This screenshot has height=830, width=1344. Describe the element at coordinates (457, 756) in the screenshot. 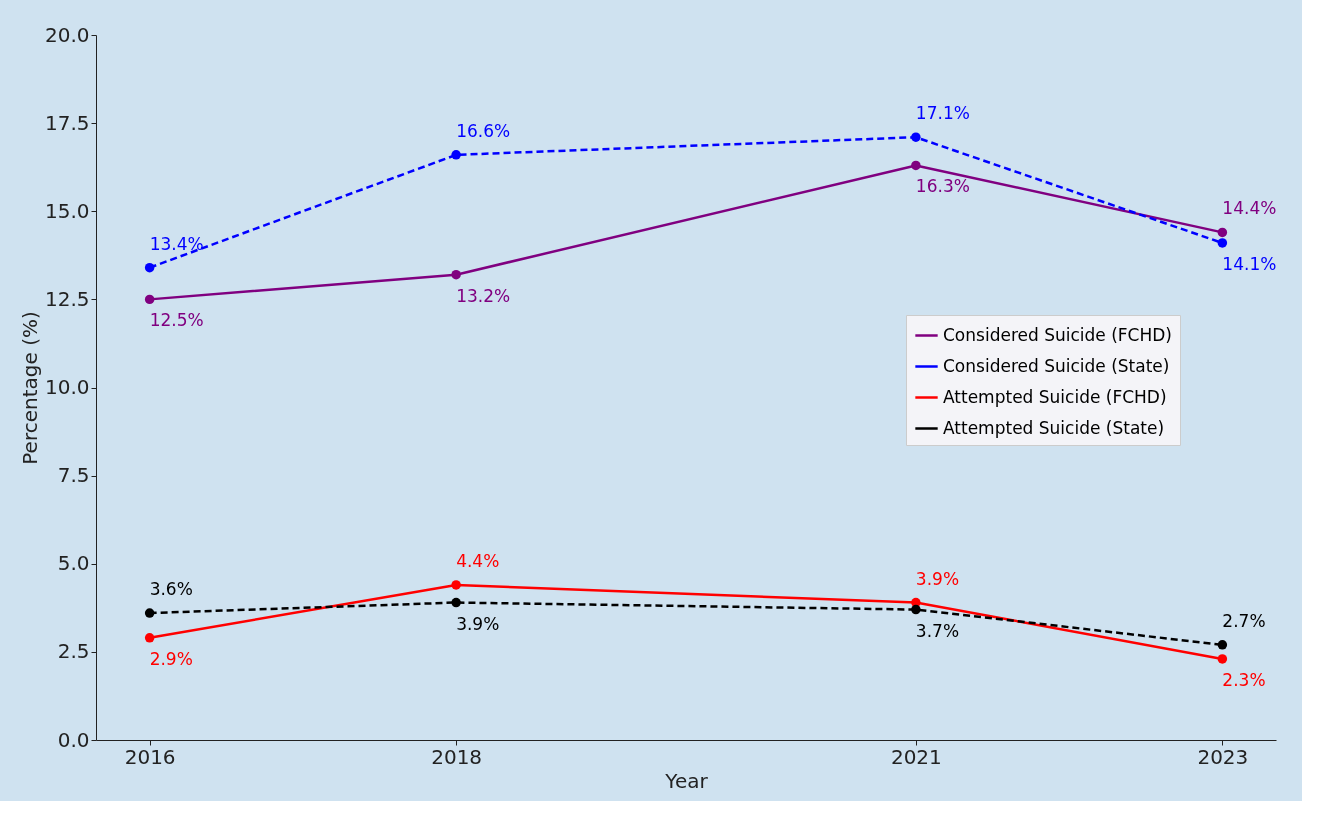

I see `x-tick-label: 2018` at that location.